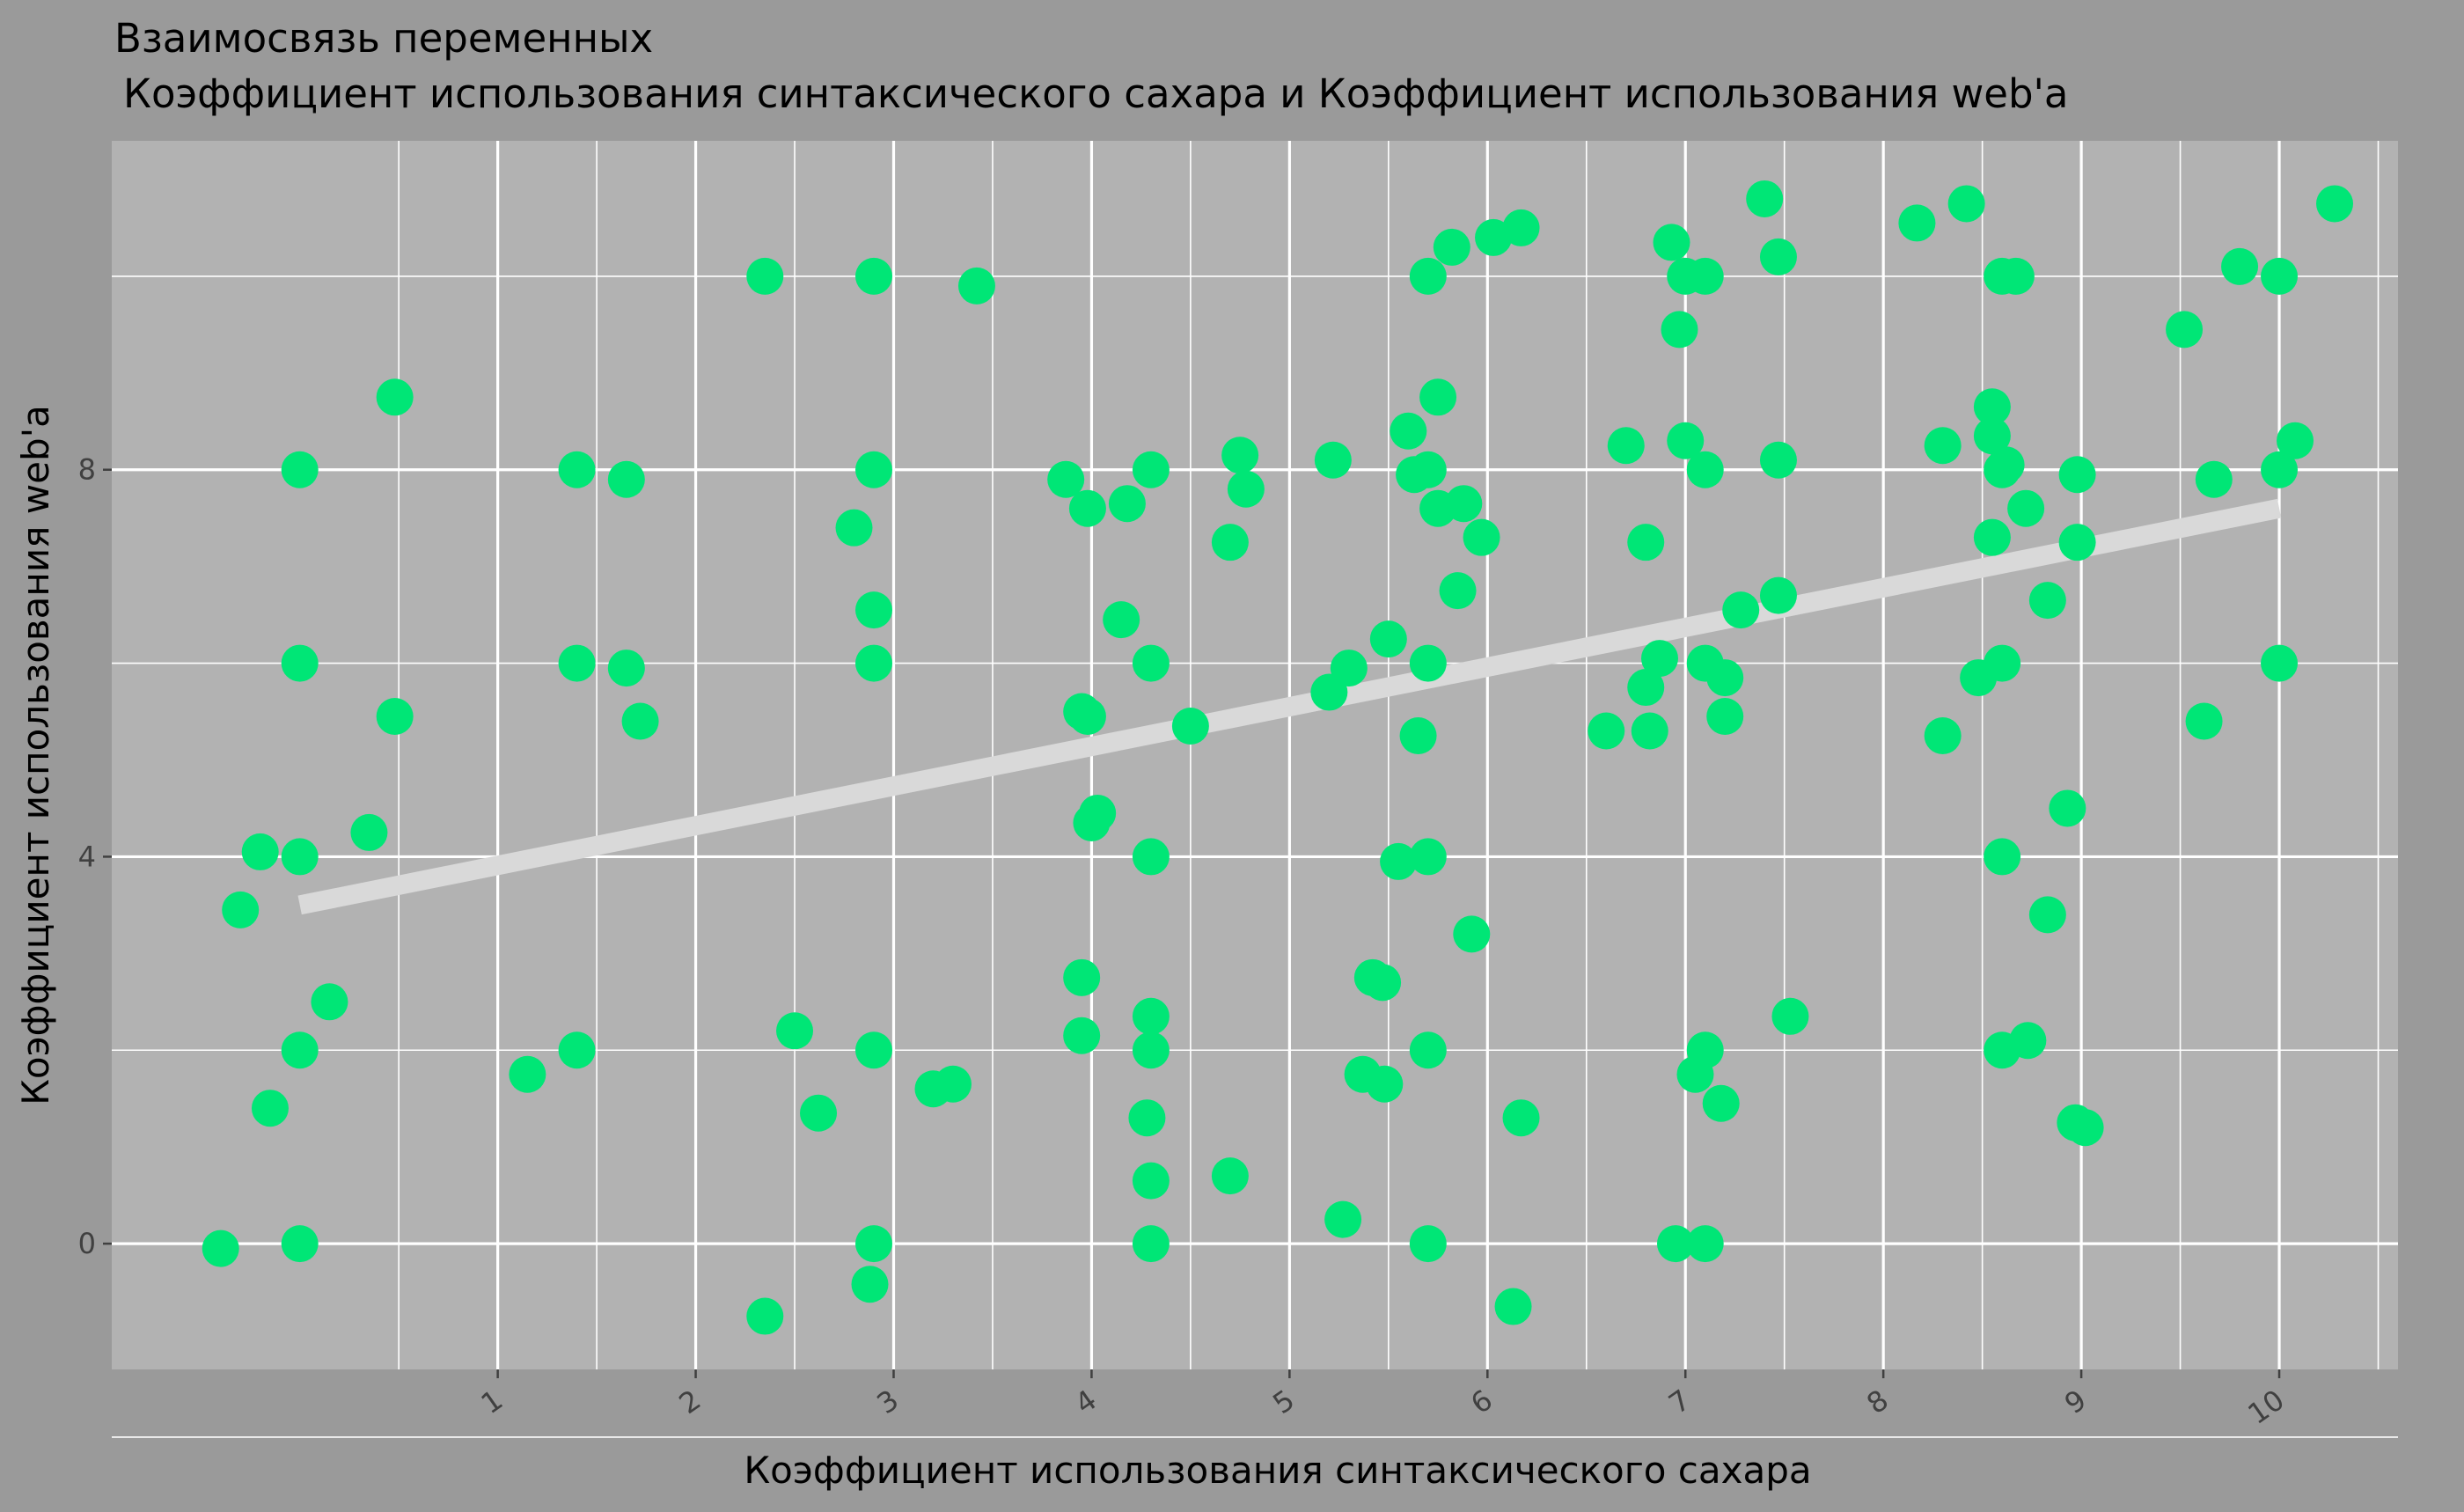 Image resolution: width=2464 pixels, height=1512 pixels. Describe the element at coordinates (87, 1243) in the screenshot. I see `y-tick-label: 0` at that location.